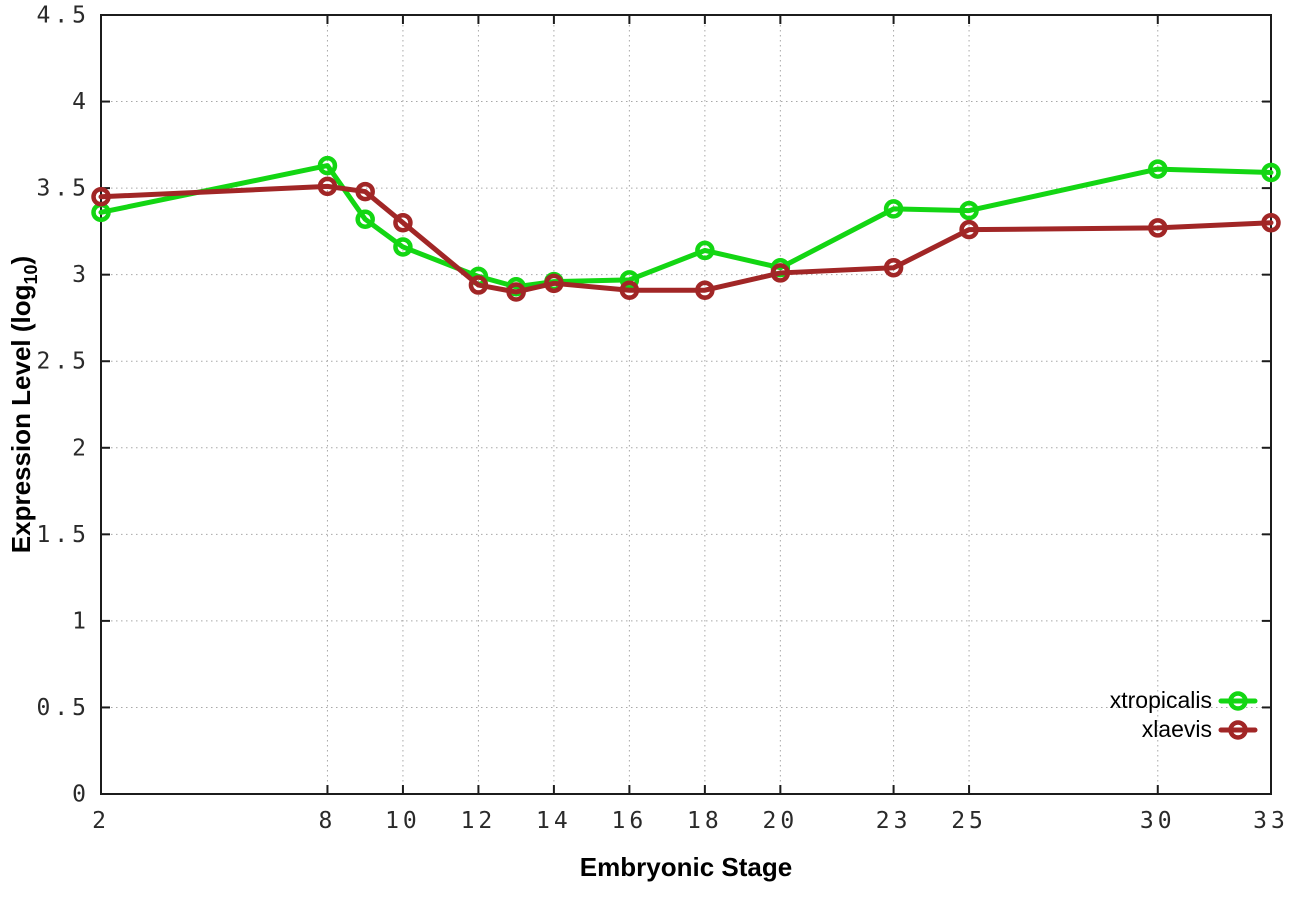 The image size is (1296, 907). I want to click on series-xlaevis, so click(686, 239).